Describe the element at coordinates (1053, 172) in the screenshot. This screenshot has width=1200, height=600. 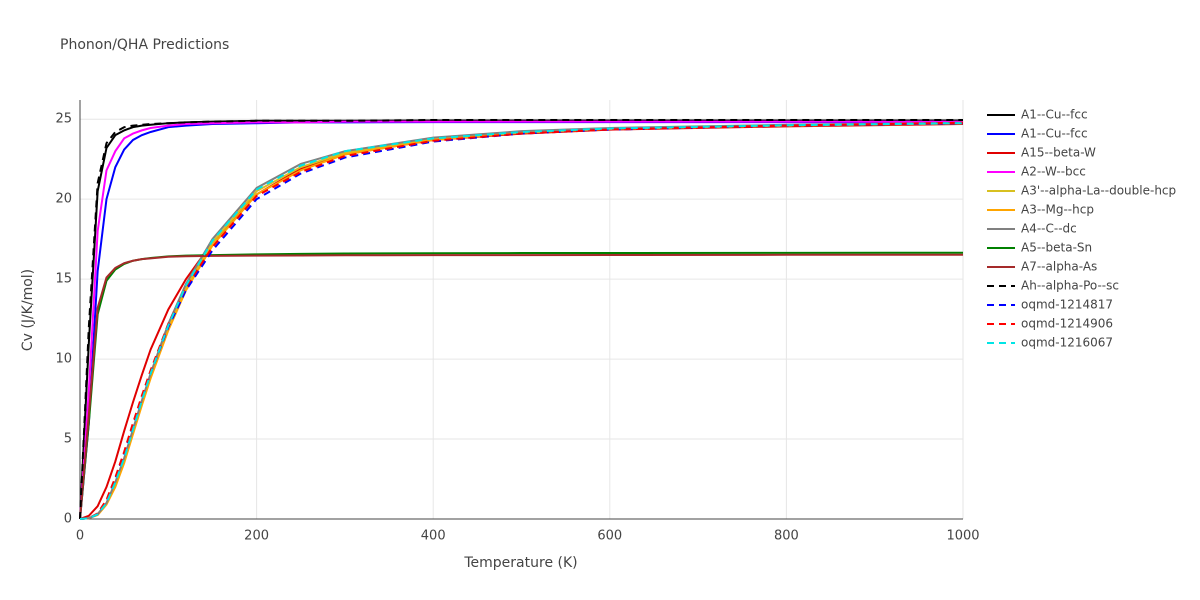
I see `legend-label: A2--W--bcc` at that location.